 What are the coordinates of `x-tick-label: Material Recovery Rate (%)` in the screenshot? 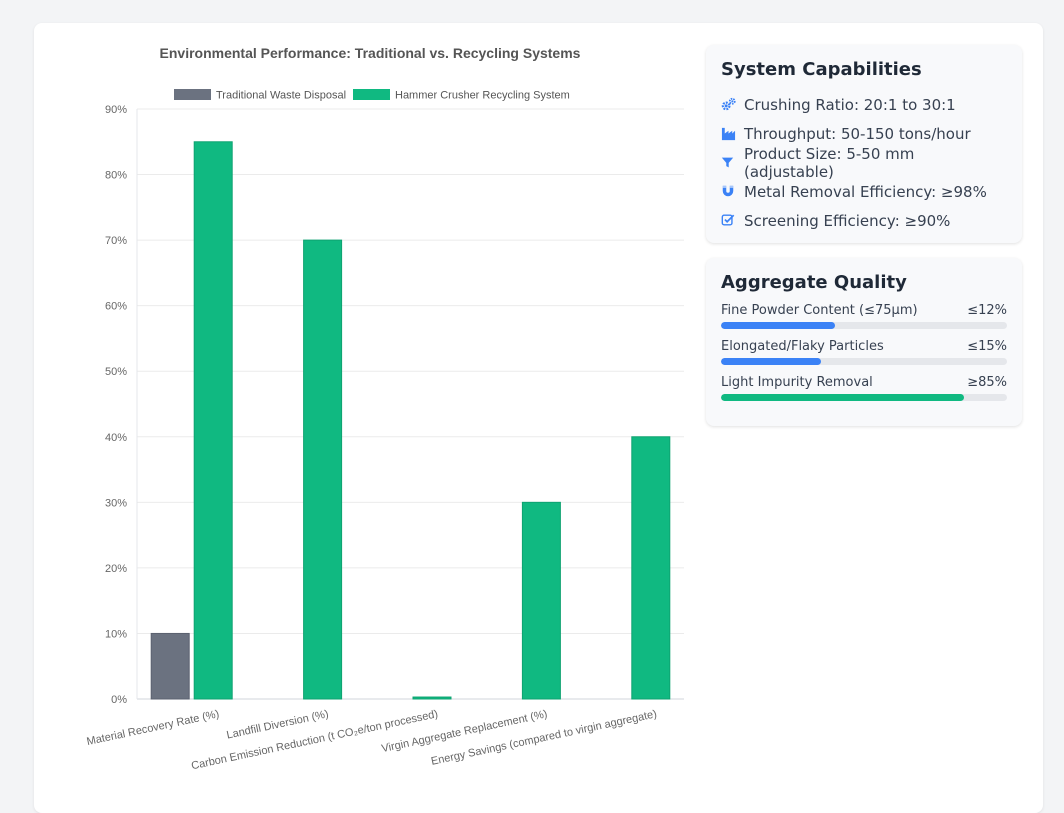 It's located at (153, 728).